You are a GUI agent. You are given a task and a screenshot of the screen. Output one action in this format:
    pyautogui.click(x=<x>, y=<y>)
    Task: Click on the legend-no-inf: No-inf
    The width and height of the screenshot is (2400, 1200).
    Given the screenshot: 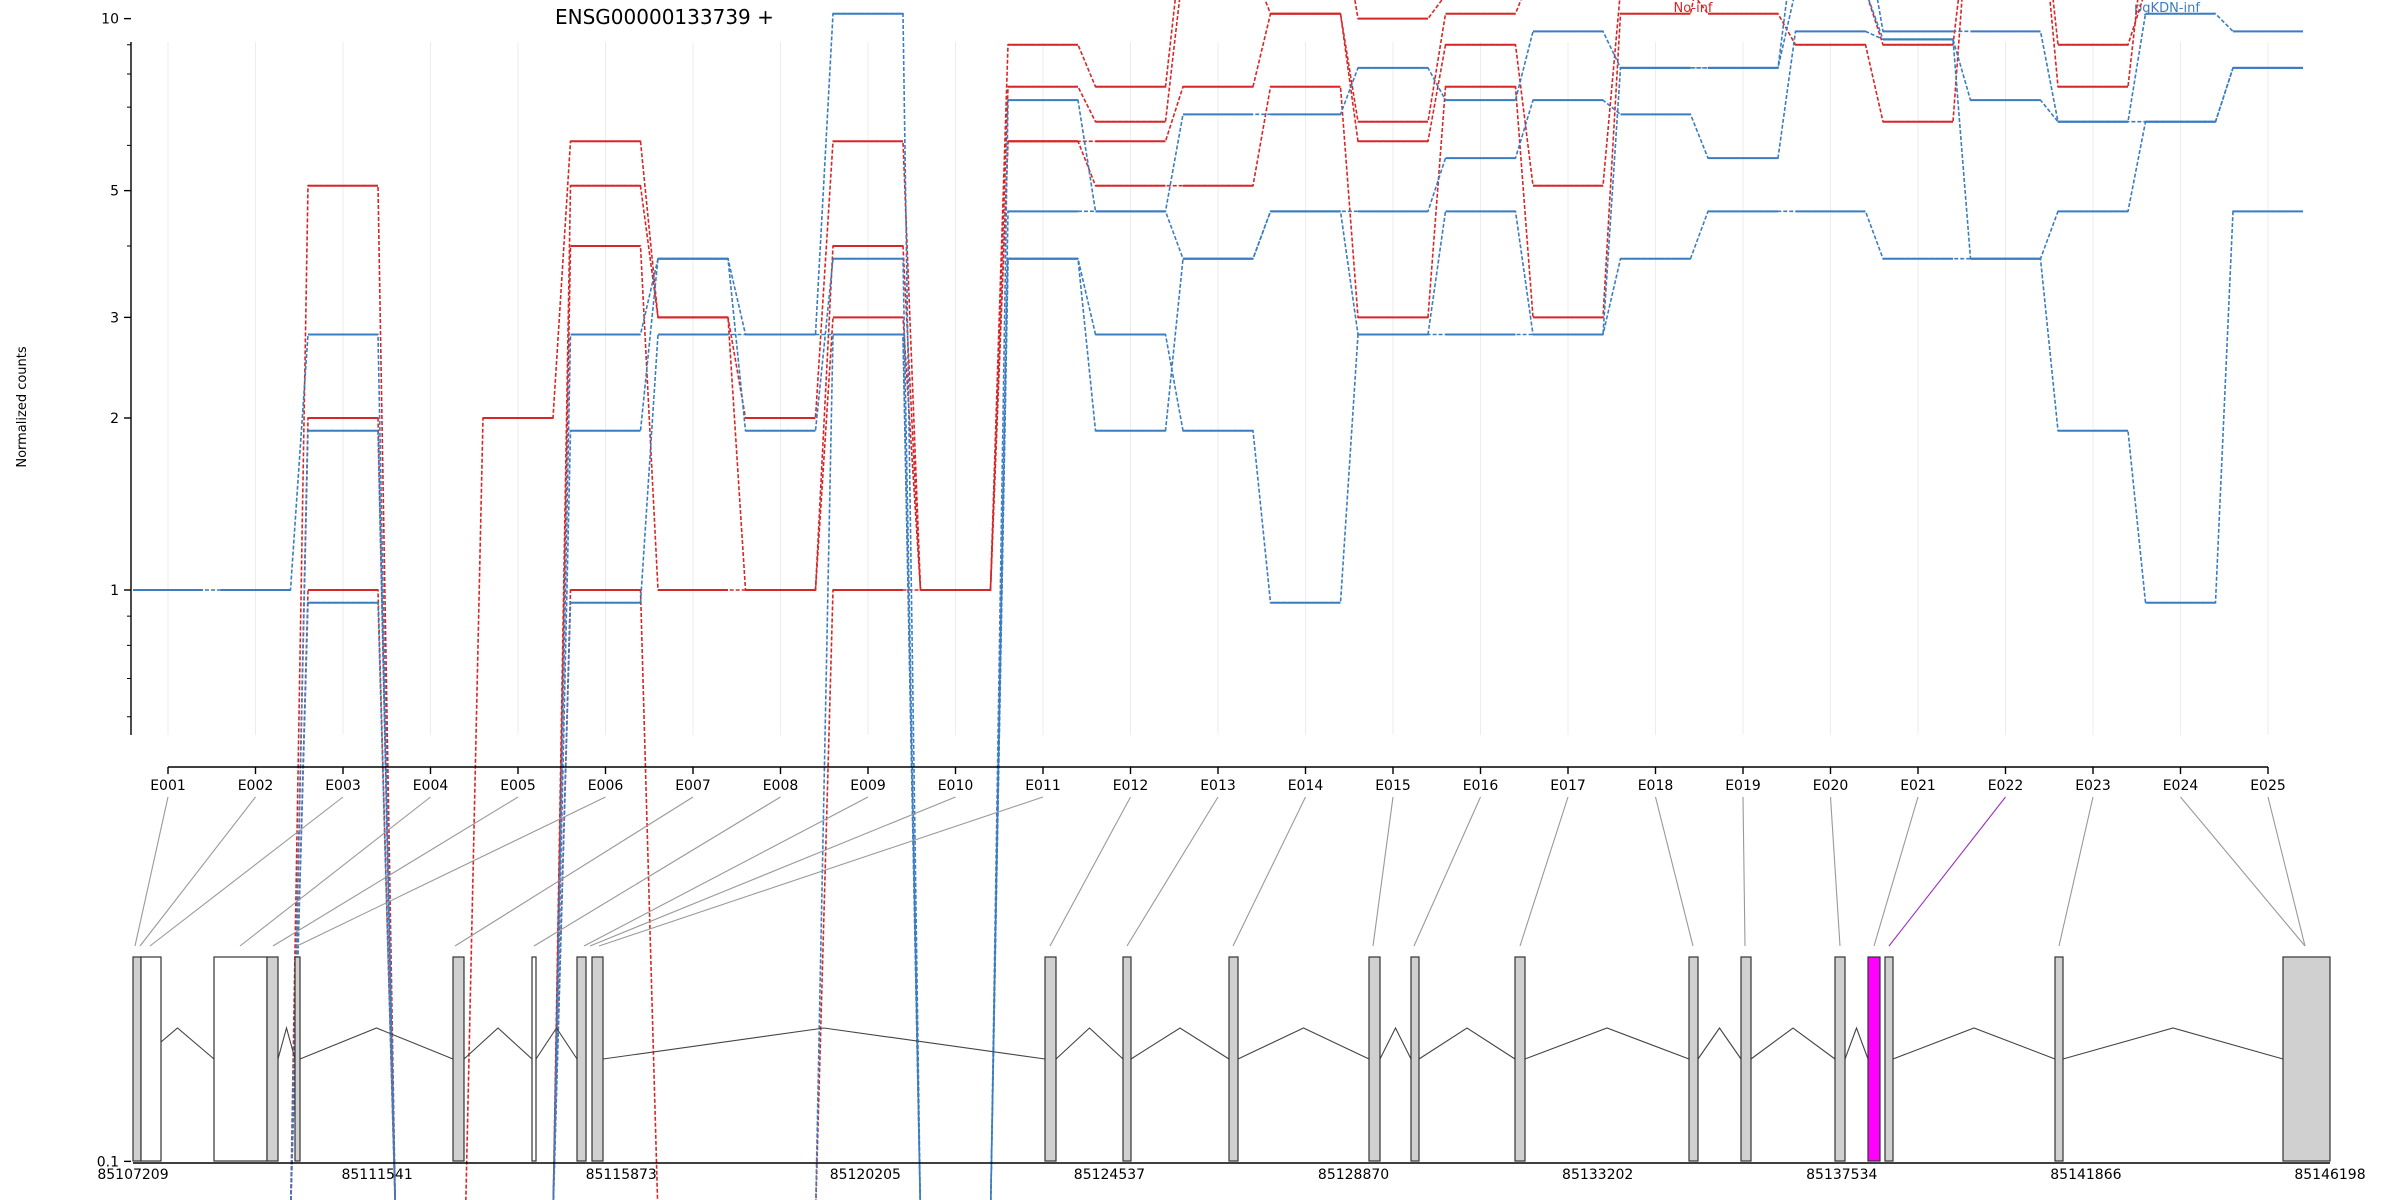 What is the action you would take?
    pyautogui.click(x=1692, y=8)
    